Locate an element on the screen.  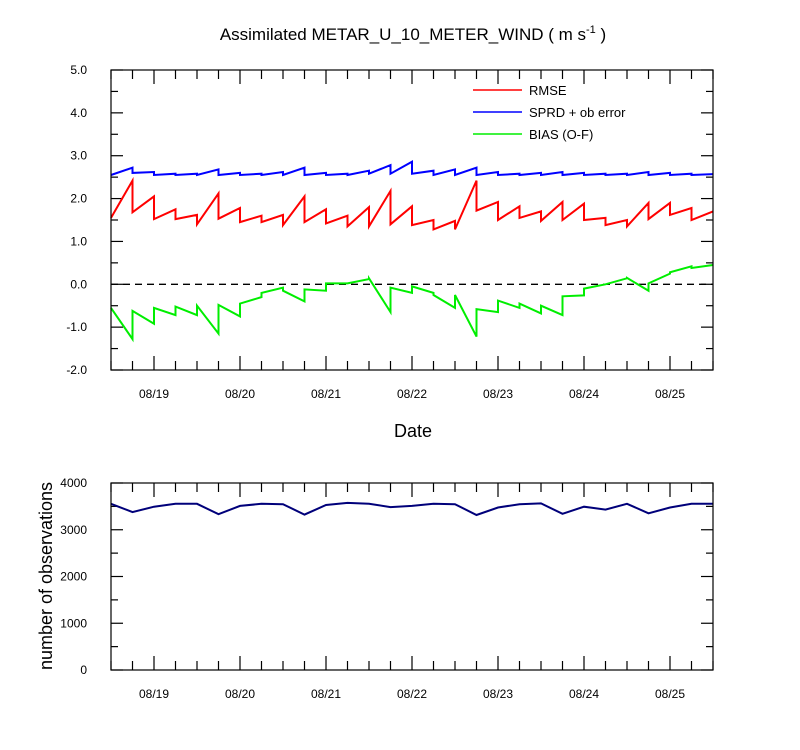
y-tick-label: 1000 is located at coordinates (73, 623).